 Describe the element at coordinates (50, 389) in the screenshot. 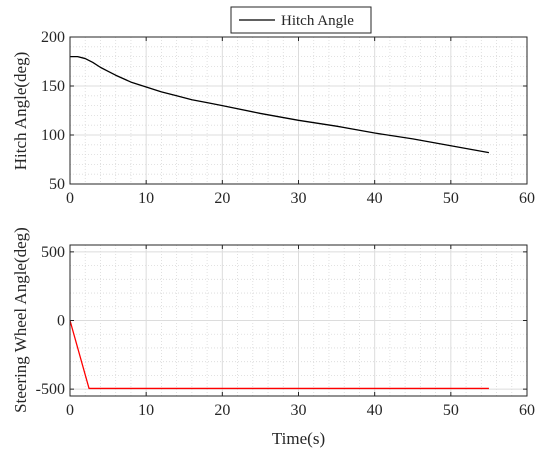

I see `y-tick-label: -500` at that location.